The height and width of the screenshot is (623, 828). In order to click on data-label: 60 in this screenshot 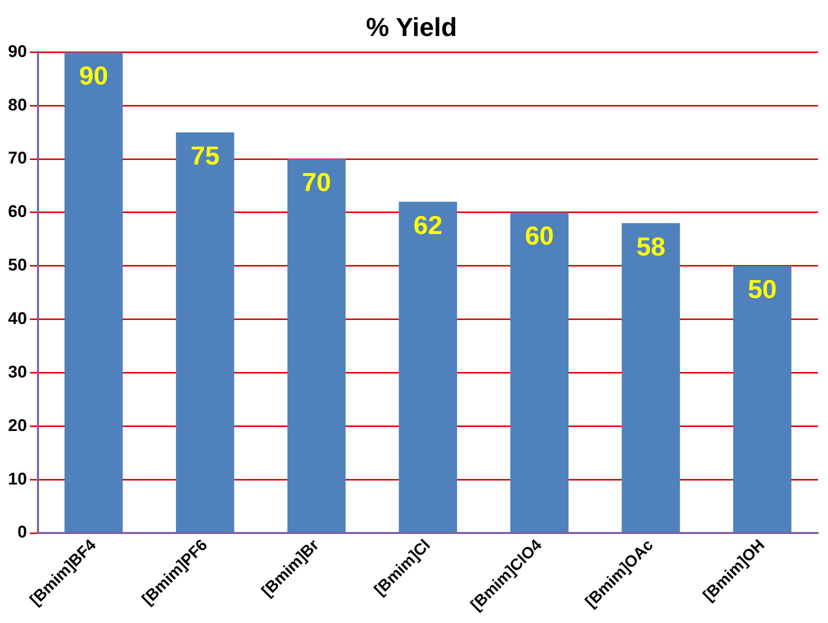, I will do `click(539, 235)`.